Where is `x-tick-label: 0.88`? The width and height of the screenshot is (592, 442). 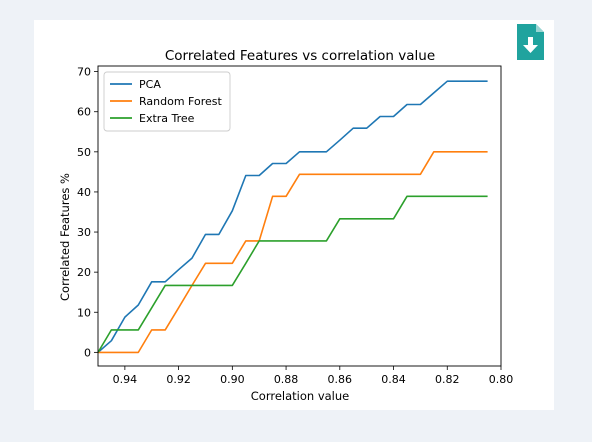 x-tick-label: 0.88 is located at coordinates (286, 379).